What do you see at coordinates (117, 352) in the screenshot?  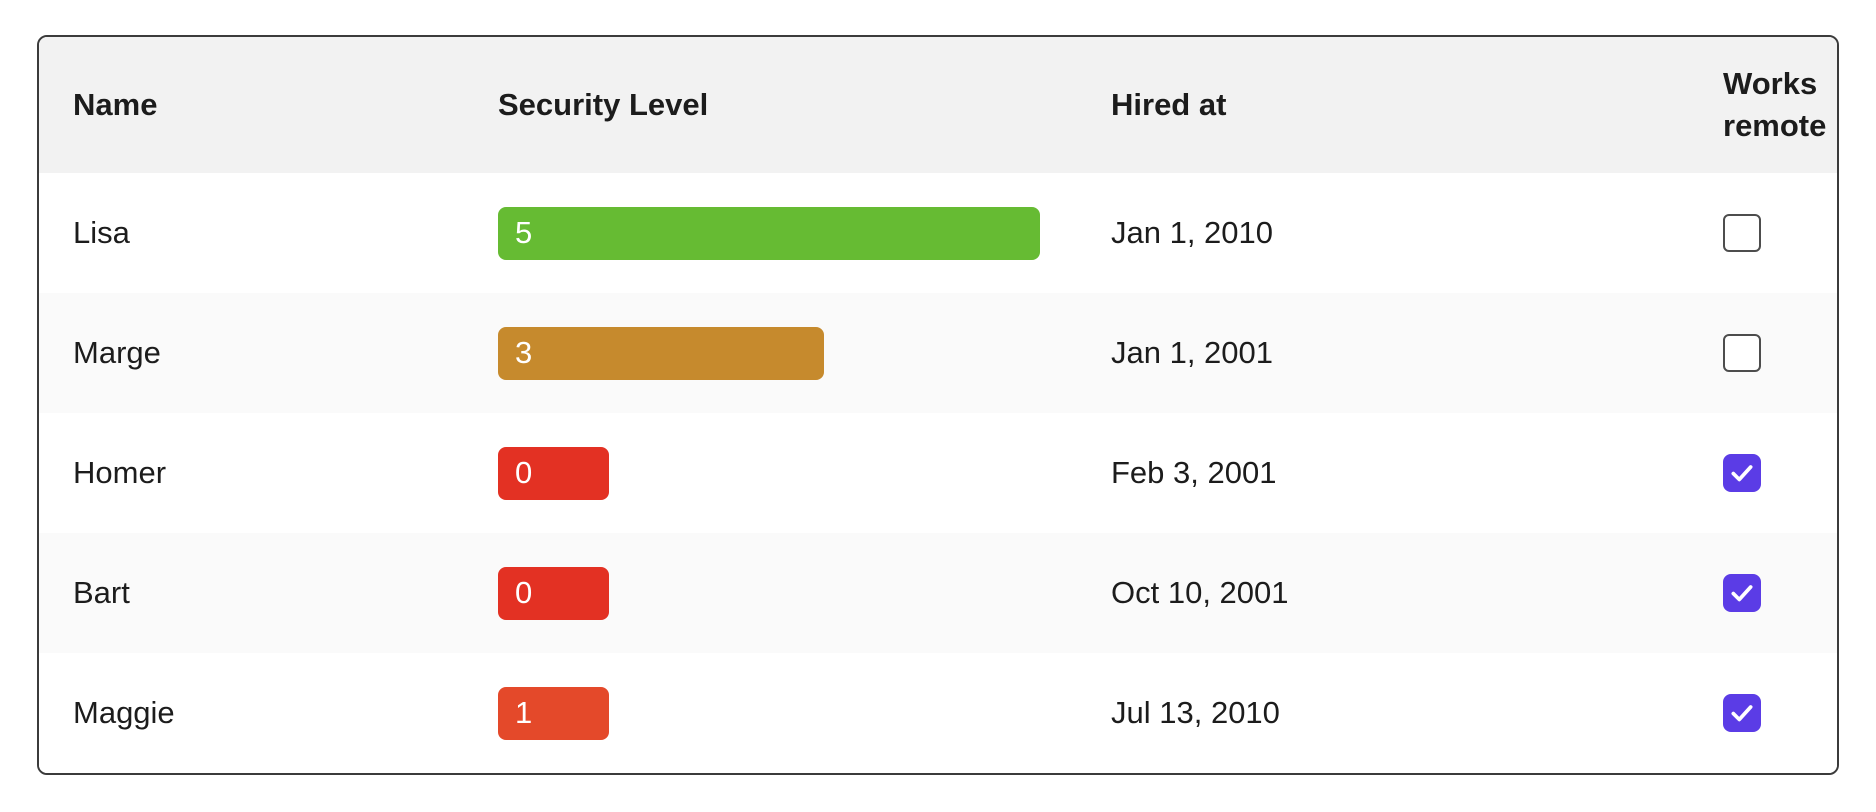 I see `name-cell: Marge` at bounding box center [117, 352].